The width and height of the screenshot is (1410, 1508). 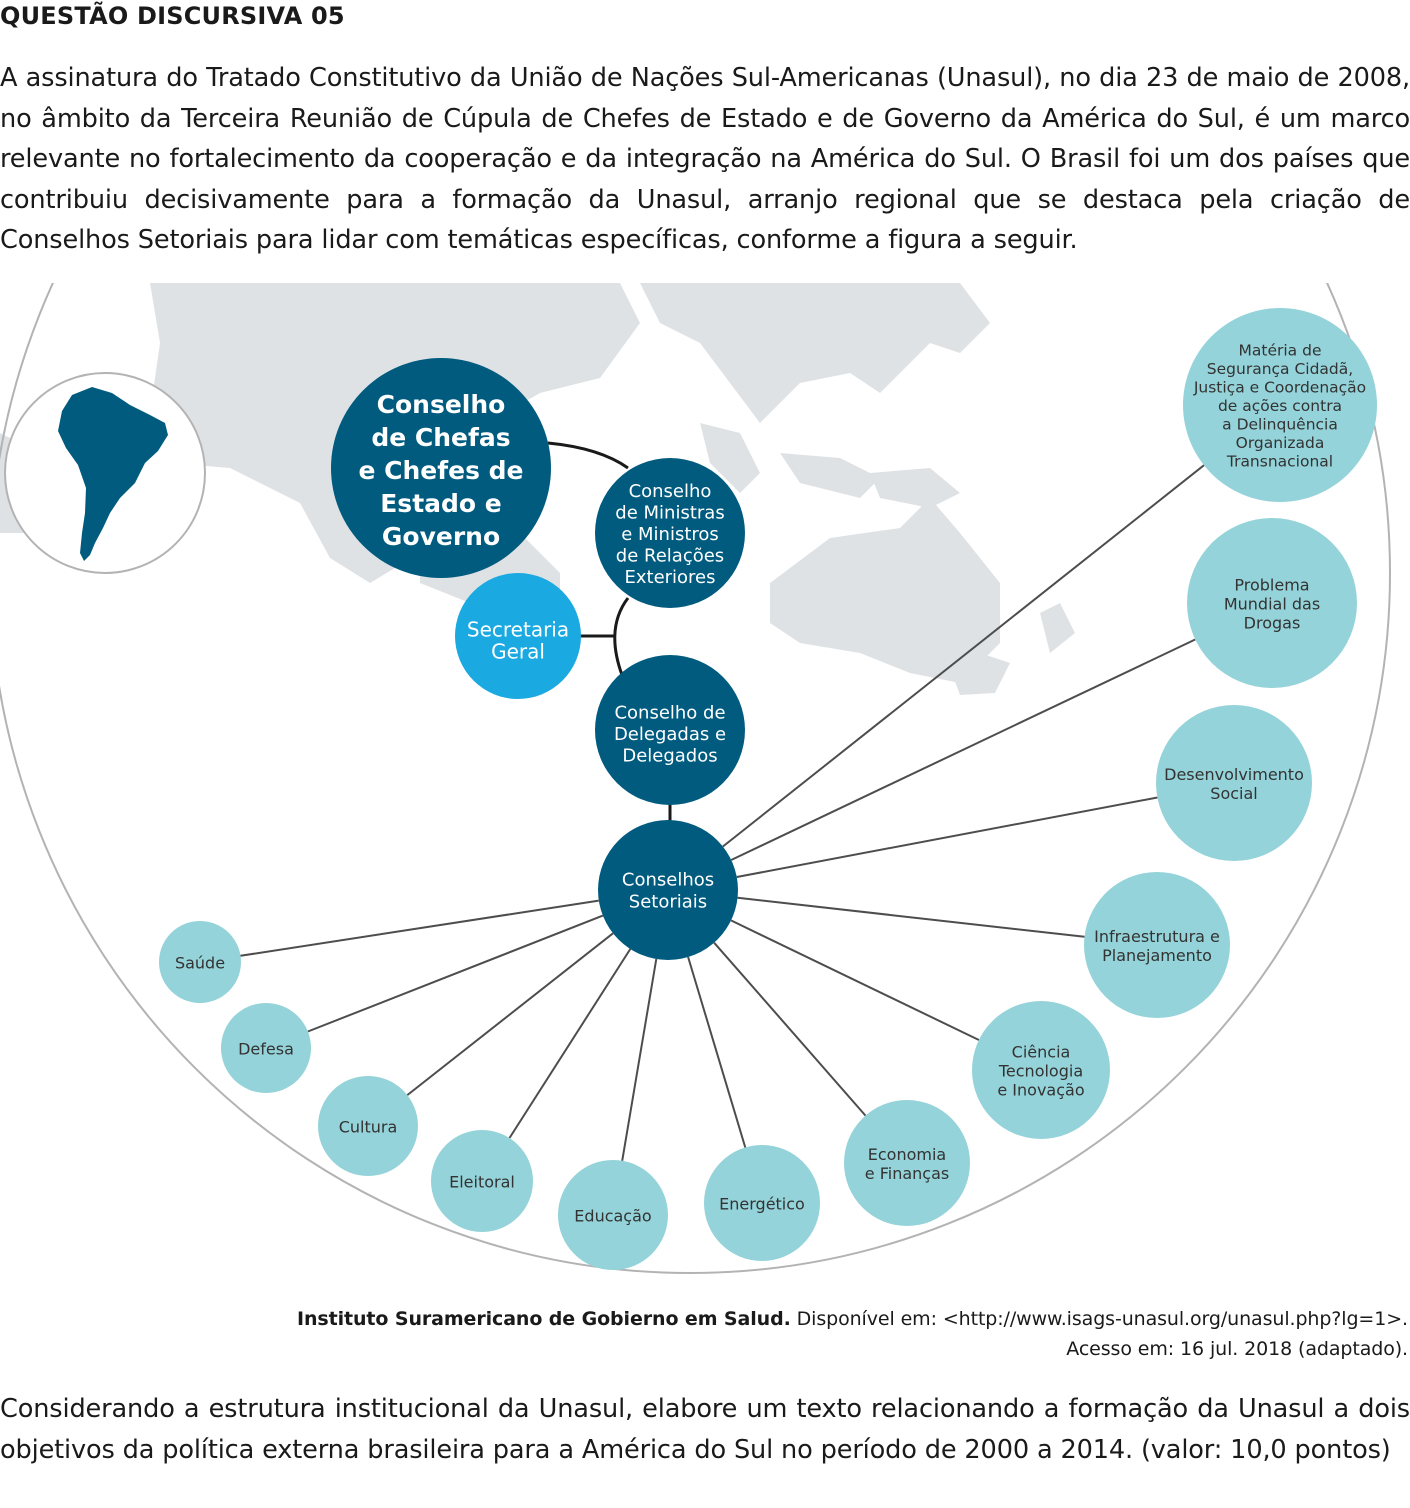 What do you see at coordinates (1157, 936) in the screenshot?
I see `node-label-line: Infraestrutura e` at bounding box center [1157, 936].